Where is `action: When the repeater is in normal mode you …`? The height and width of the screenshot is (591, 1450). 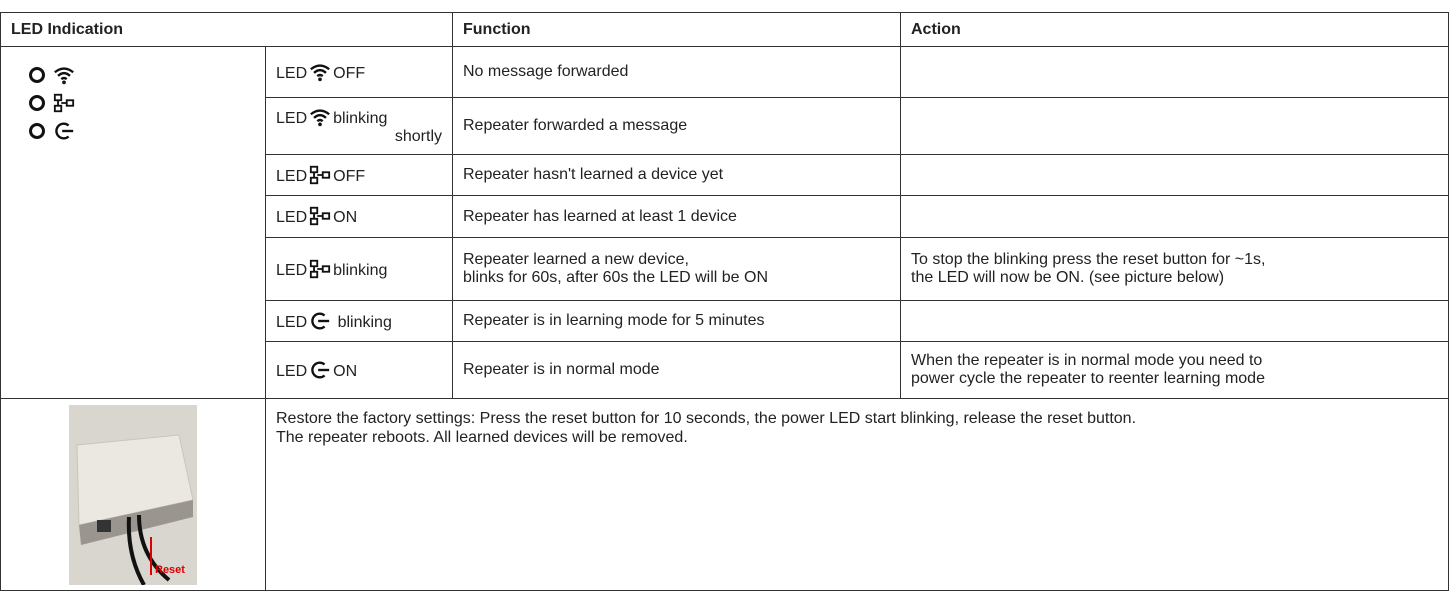 action: When the repeater is in normal mode you … is located at coordinates (1087, 360).